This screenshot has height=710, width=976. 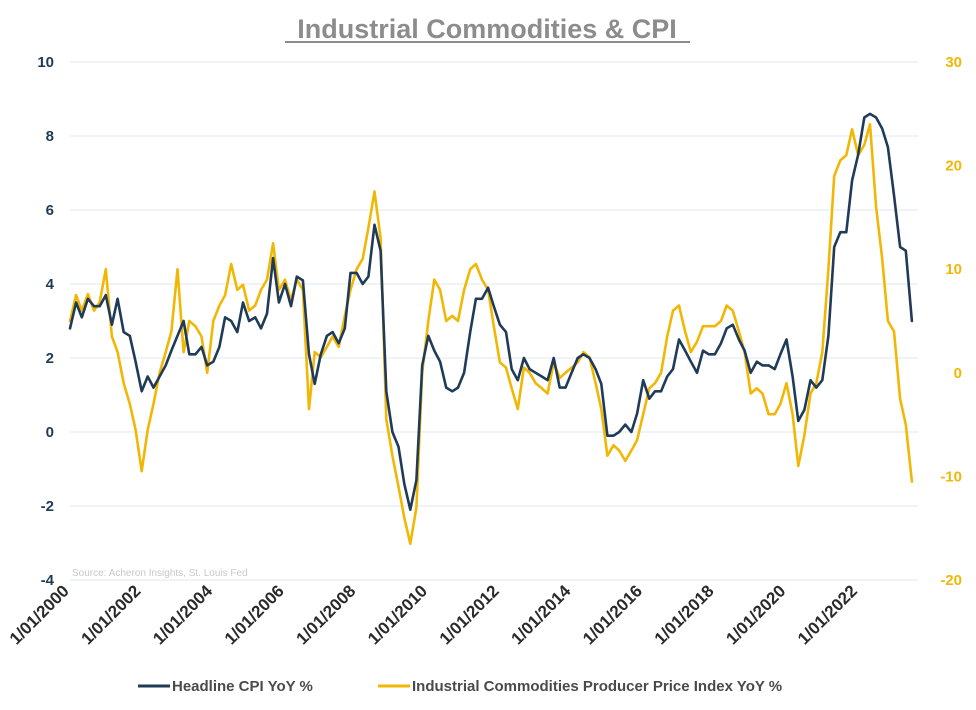 What do you see at coordinates (47, 506) in the screenshot?
I see `y-left-tick-label: -2` at bounding box center [47, 506].